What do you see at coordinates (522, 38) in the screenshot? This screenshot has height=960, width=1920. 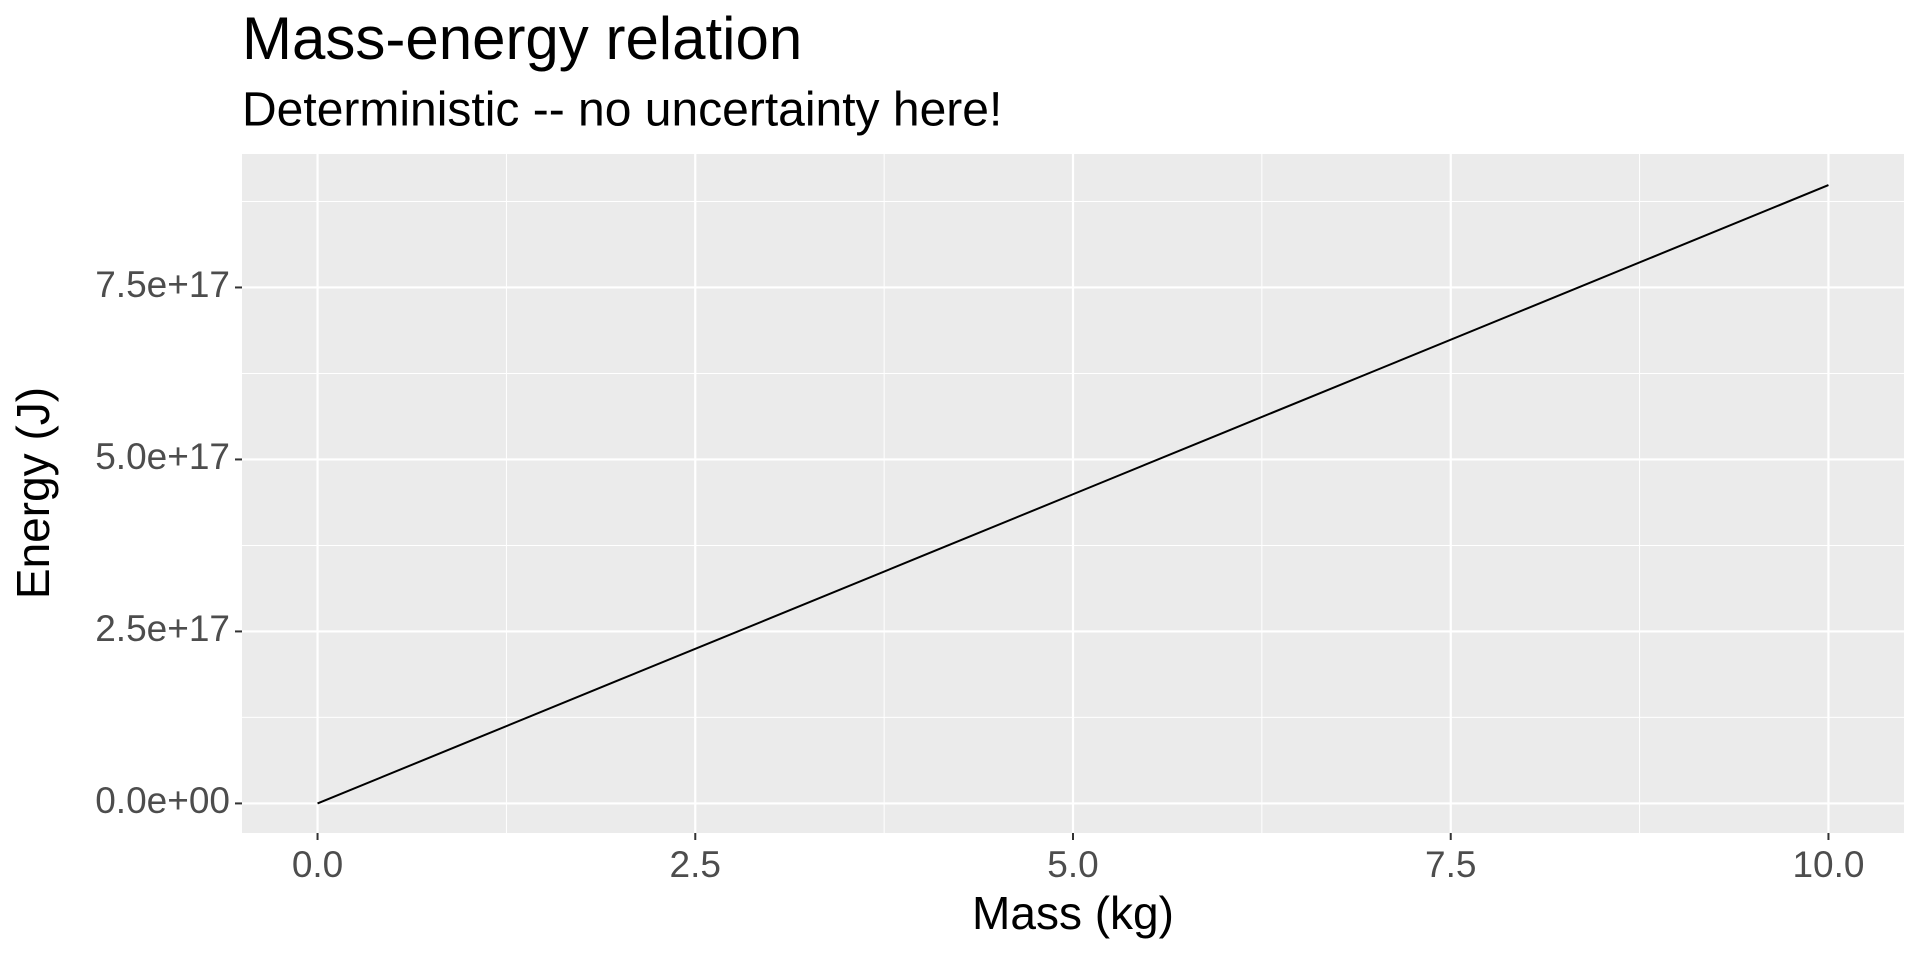 I see `chart-title: Mass-energy relation` at bounding box center [522, 38].